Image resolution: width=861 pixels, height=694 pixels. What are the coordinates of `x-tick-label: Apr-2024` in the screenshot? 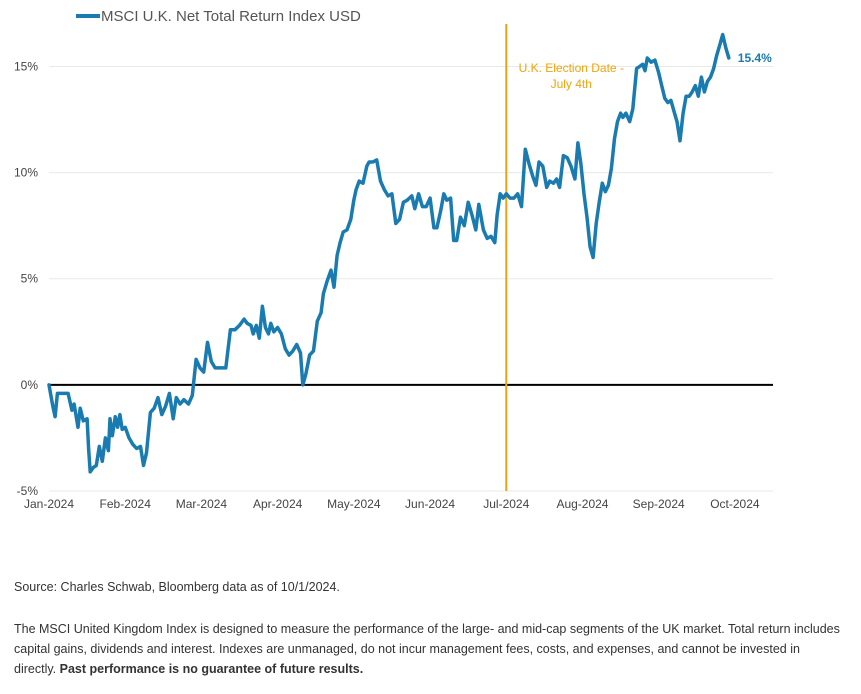 It's located at (278, 504).